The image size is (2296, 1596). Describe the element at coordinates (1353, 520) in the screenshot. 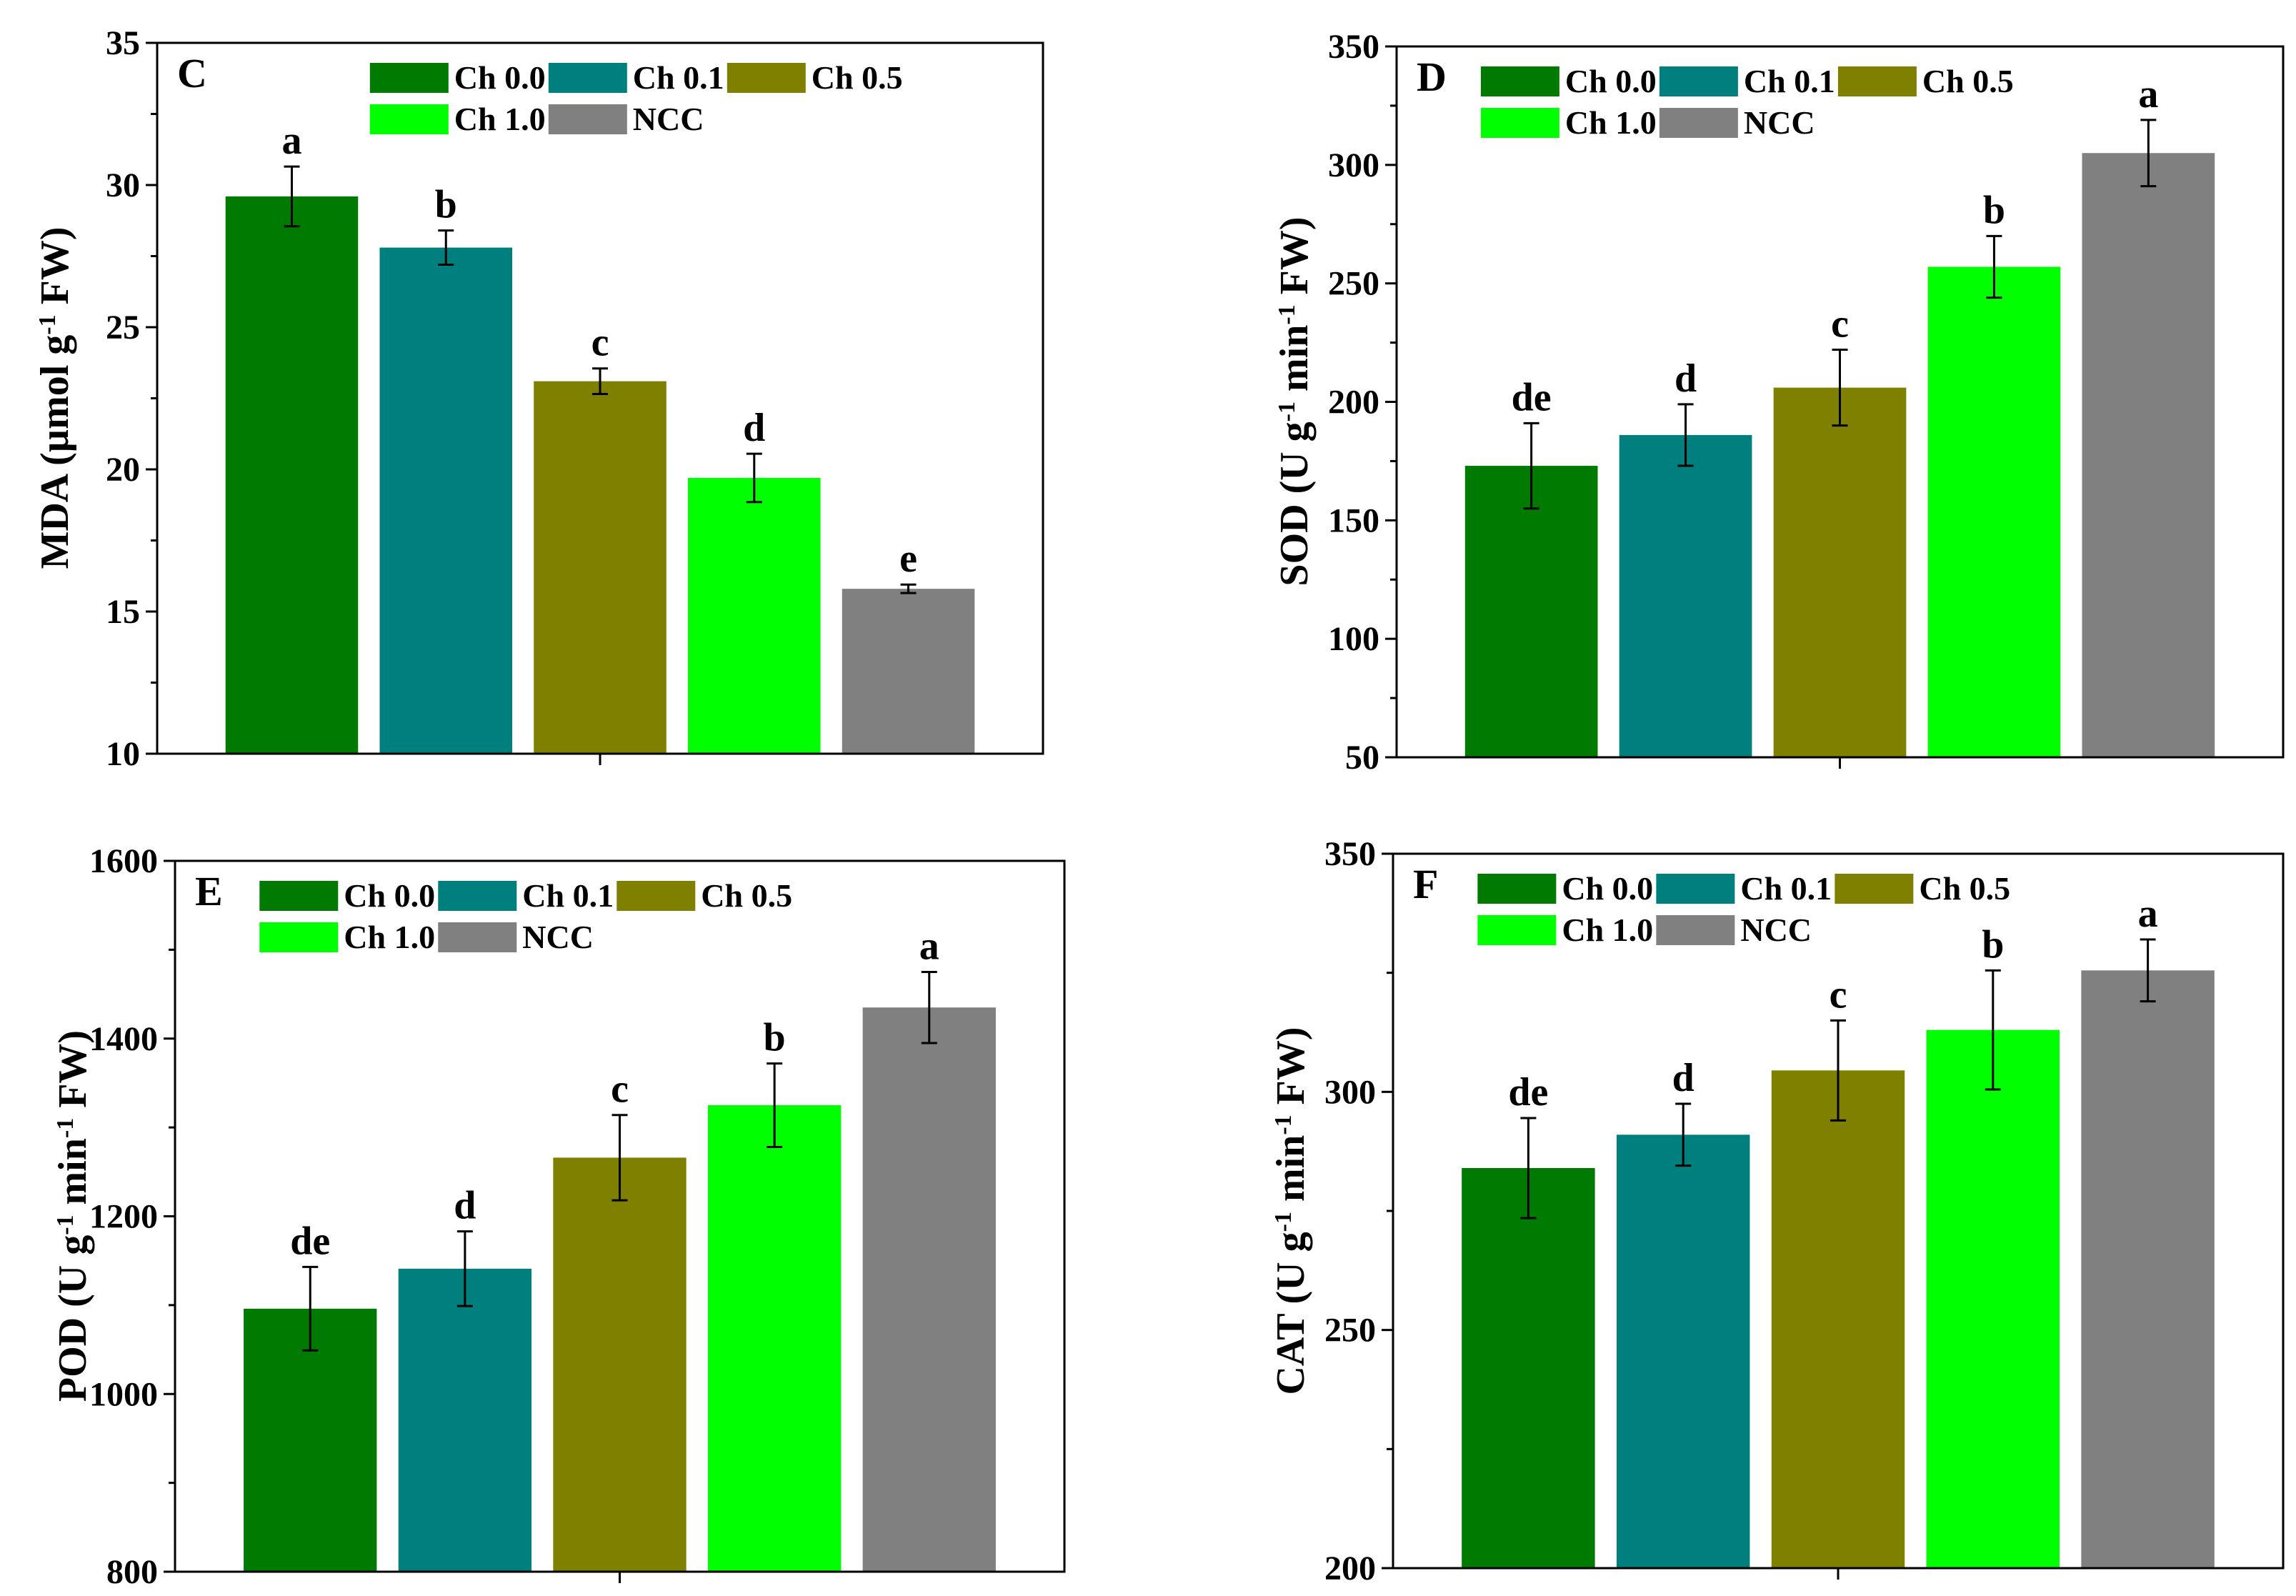

I see `y-tick-label: 150` at that location.